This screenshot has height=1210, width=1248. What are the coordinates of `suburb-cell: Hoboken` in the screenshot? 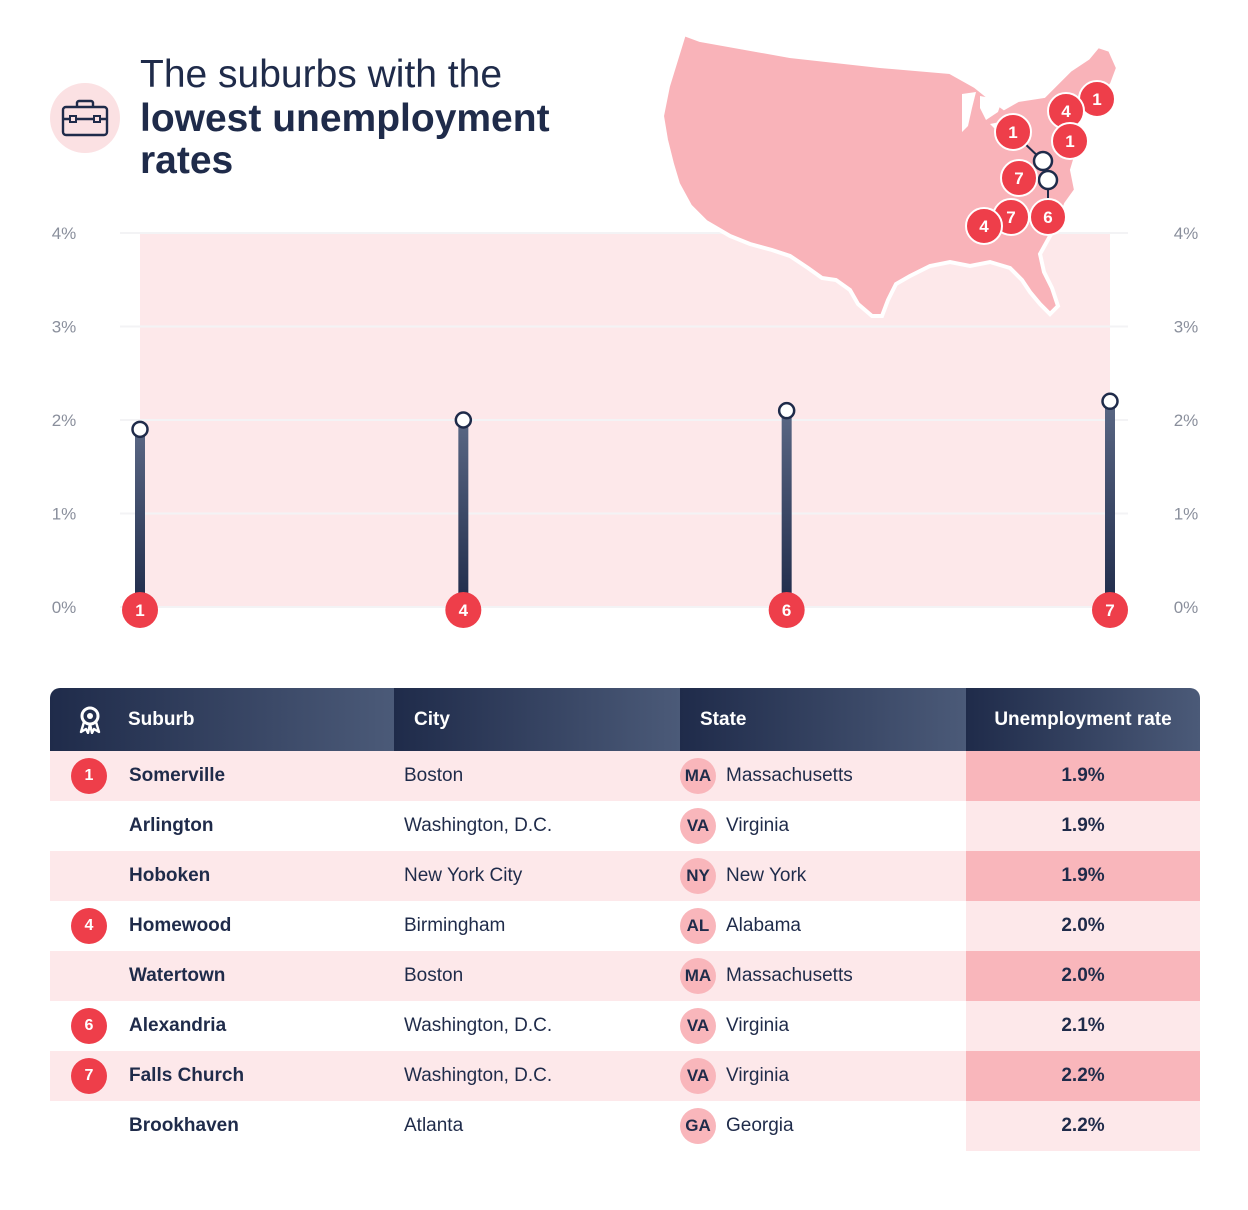 It's located at (222, 876).